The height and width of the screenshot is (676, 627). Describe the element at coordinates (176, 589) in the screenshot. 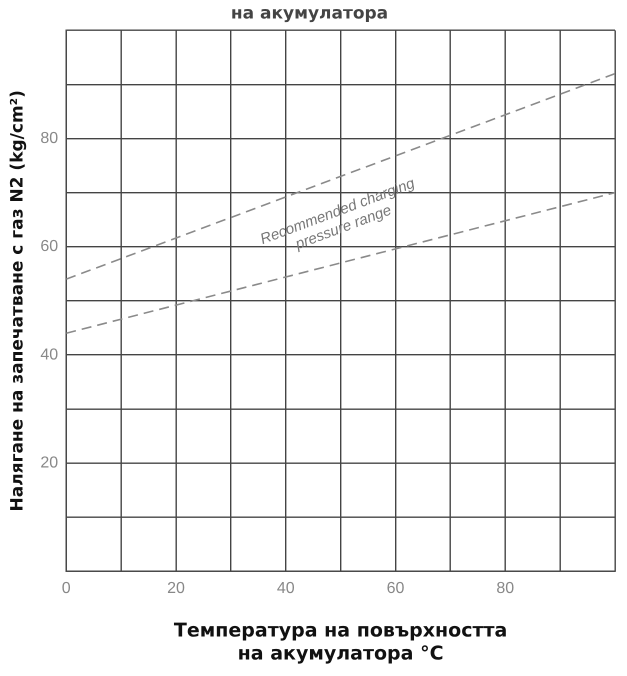

I see `x-tick-label: 20` at that location.